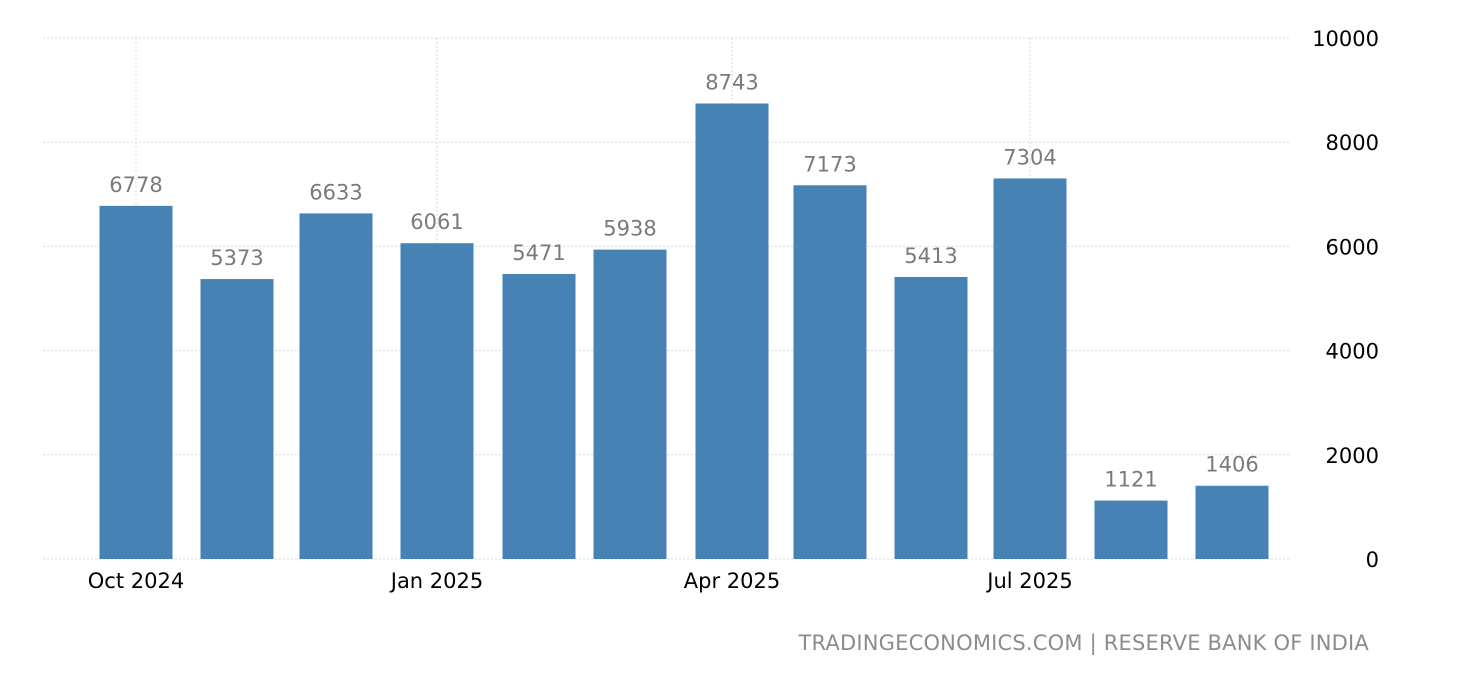 The width and height of the screenshot is (1460, 680). Describe the element at coordinates (829, 164) in the screenshot. I see `data-label: 7173` at that location.